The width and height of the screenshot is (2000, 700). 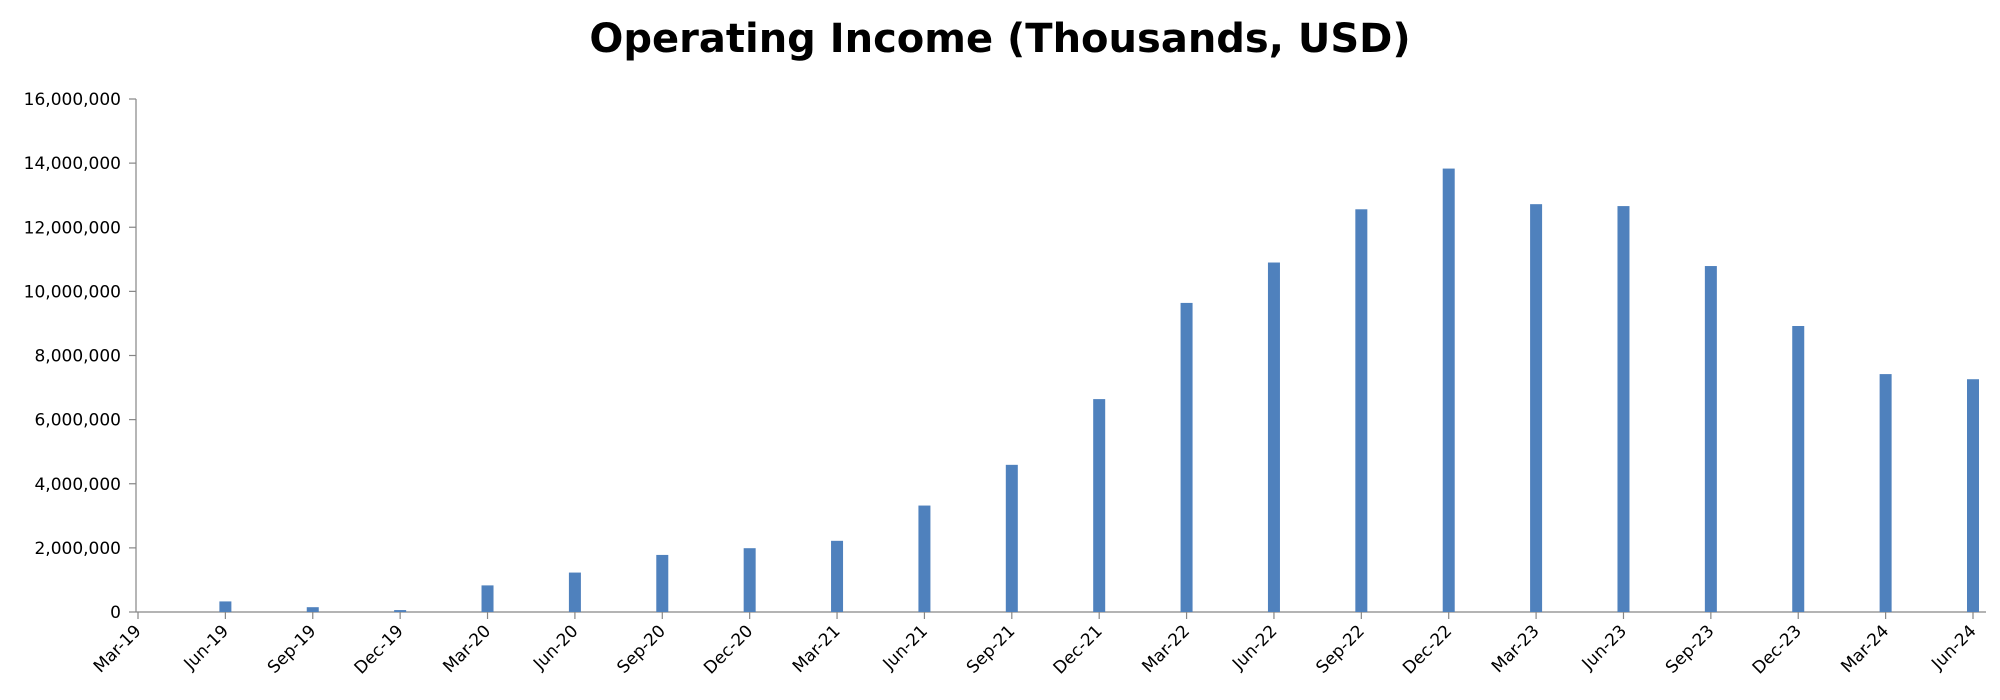 What do you see at coordinates (1340, 649) in the screenshot?
I see `x-tick-label: Sep-22` at bounding box center [1340, 649].